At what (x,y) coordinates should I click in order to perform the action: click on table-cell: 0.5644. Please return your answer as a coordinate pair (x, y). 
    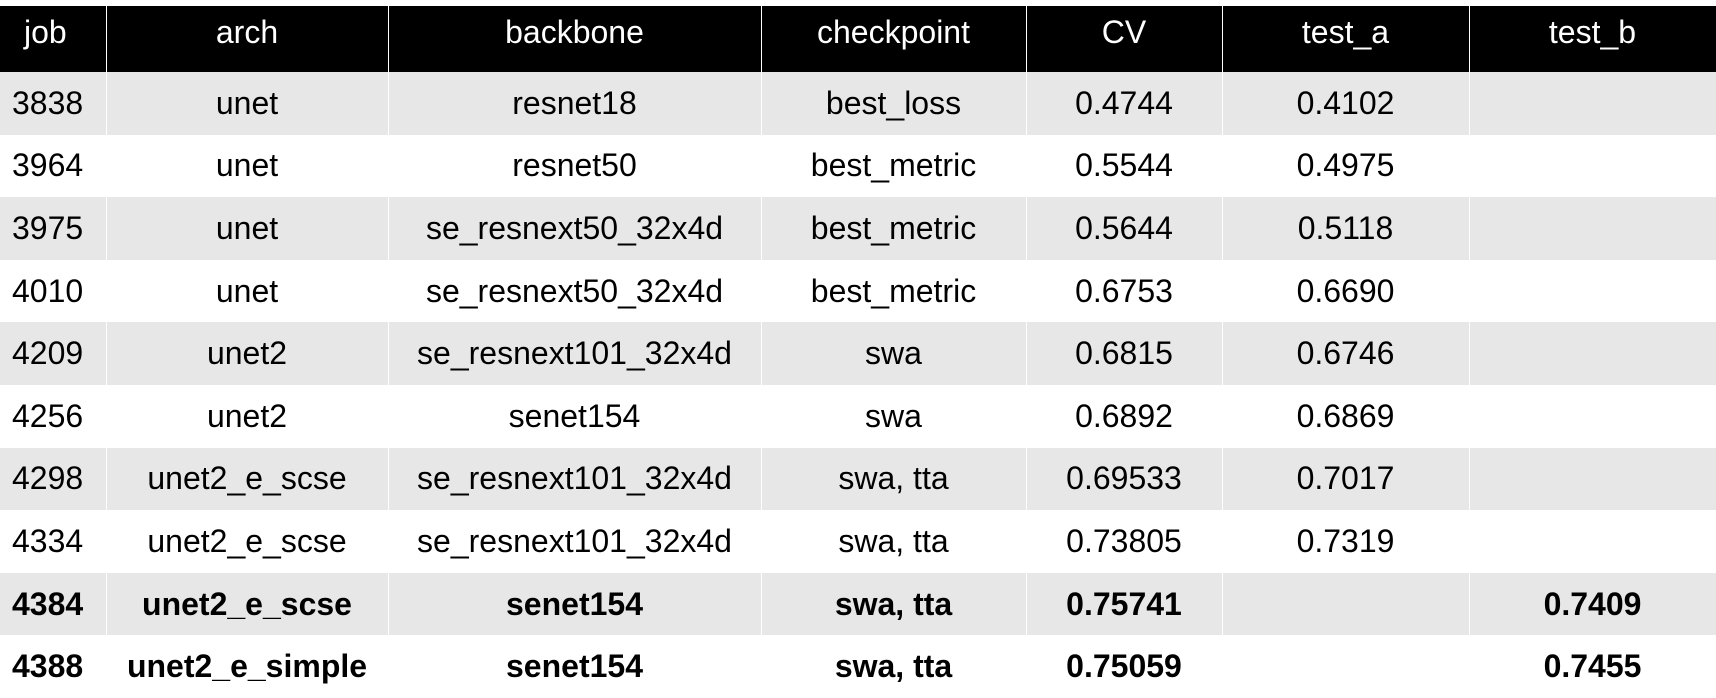
    Looking at the image, I should click on (1124, 228).